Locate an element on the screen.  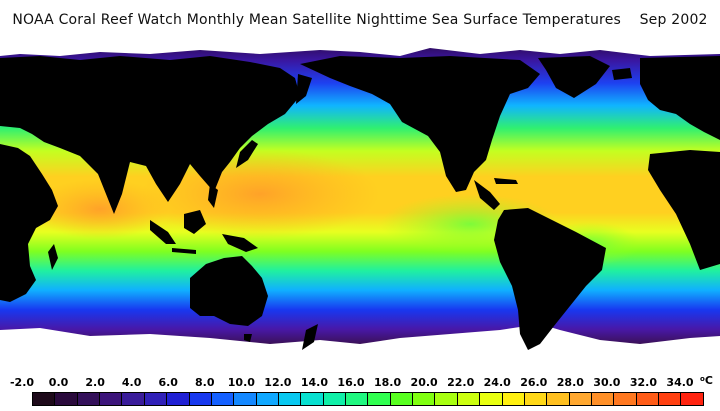
scale-tick-label: 8.0 is located at coordinates (205, 382).